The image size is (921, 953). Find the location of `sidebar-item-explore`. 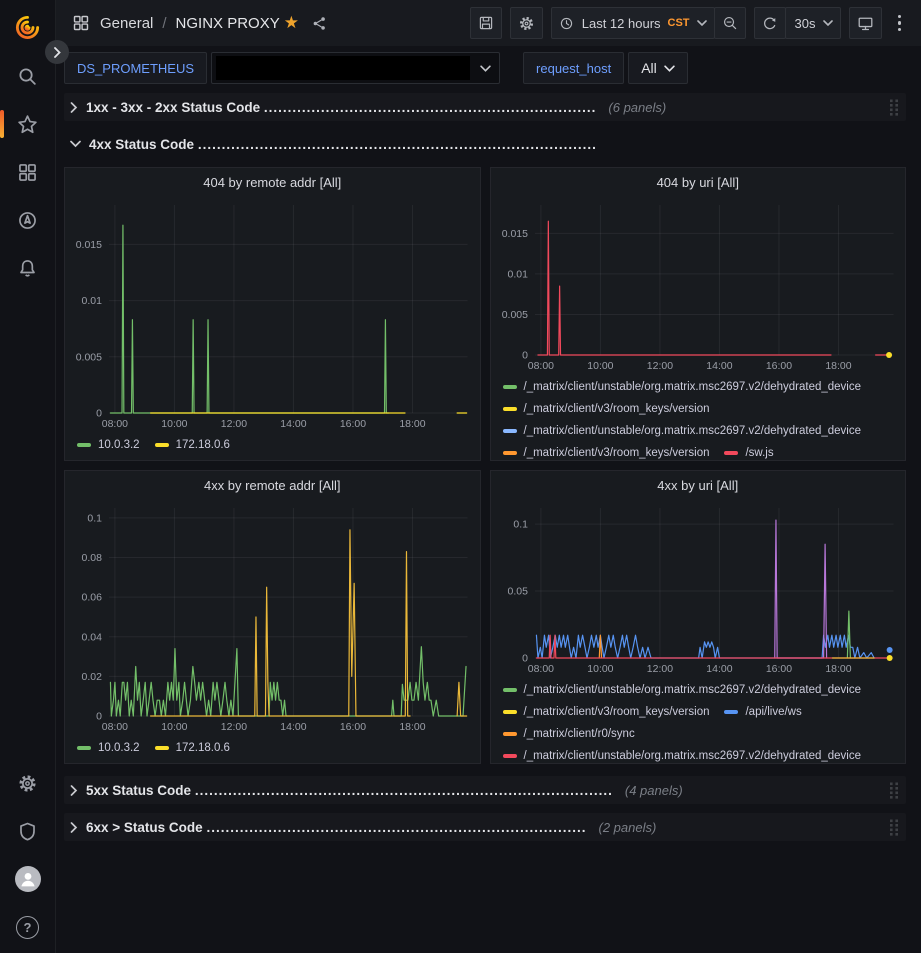

sidebar-item-explore is located at coordinates (27, 220).